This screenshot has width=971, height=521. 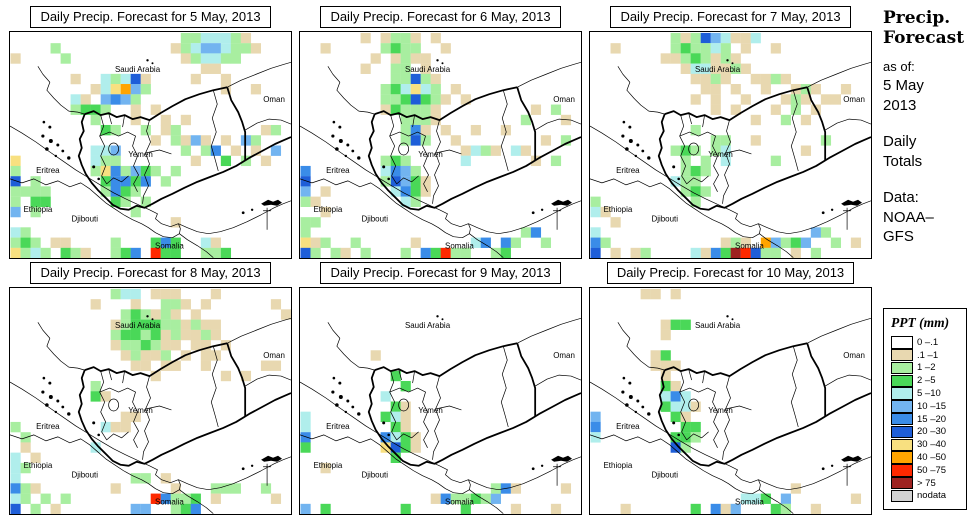 What do you see at coordinates (926, 496) in the screenshot?
I see `legend-entry: nodata` at bounding box center [926, 496].